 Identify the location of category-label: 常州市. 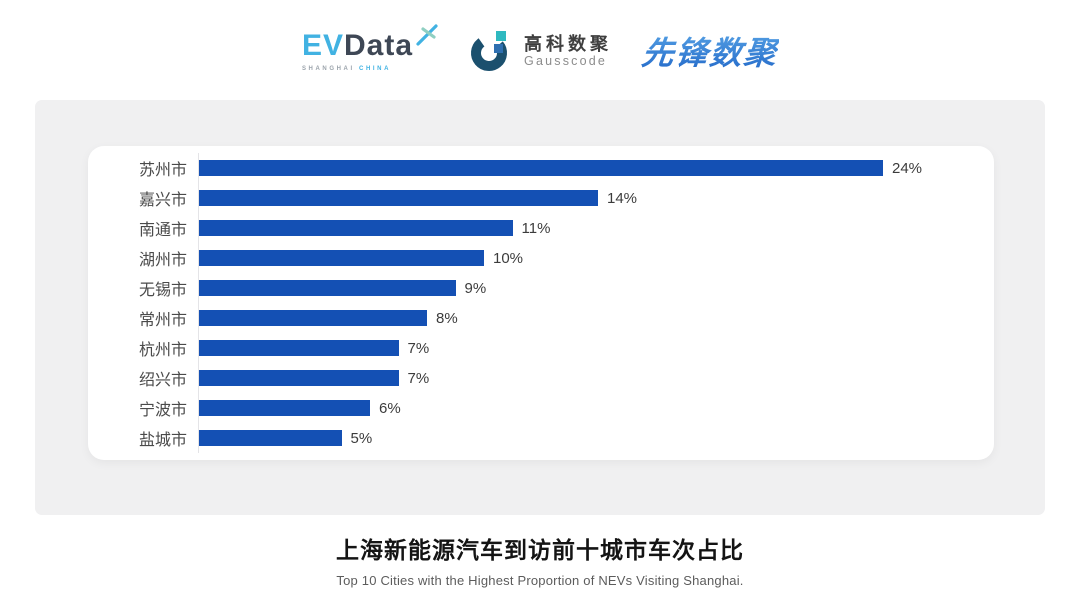
(162, 320).